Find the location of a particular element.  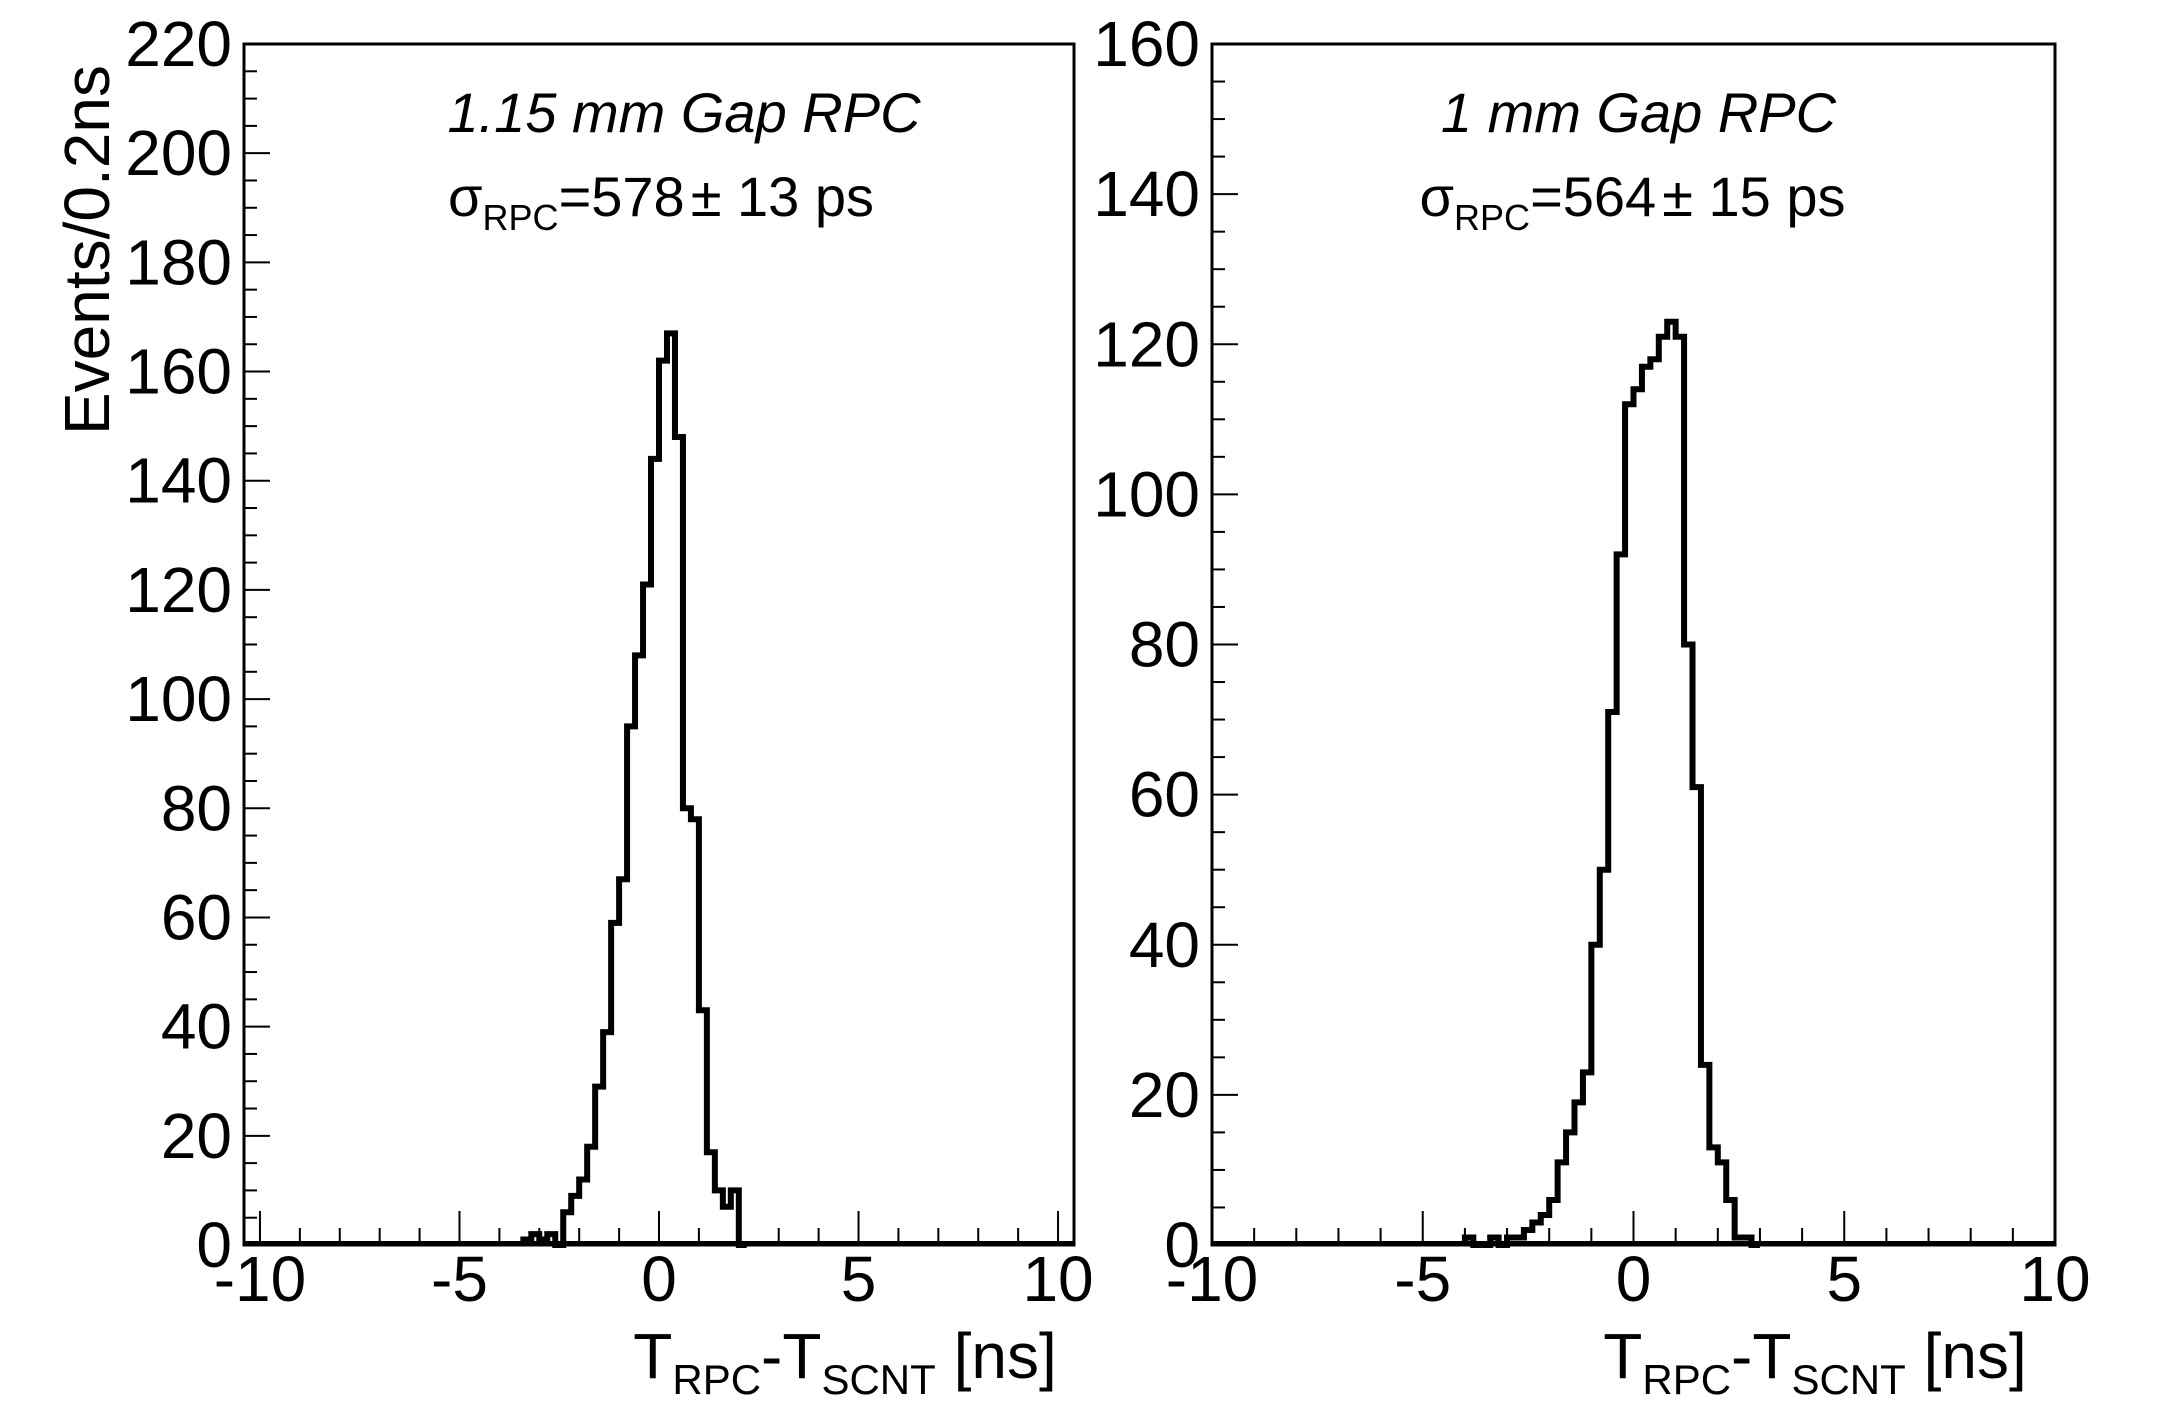

sigma-annotation: σRPC=564 ± 15 ps is located at coordinates (1632, 201).